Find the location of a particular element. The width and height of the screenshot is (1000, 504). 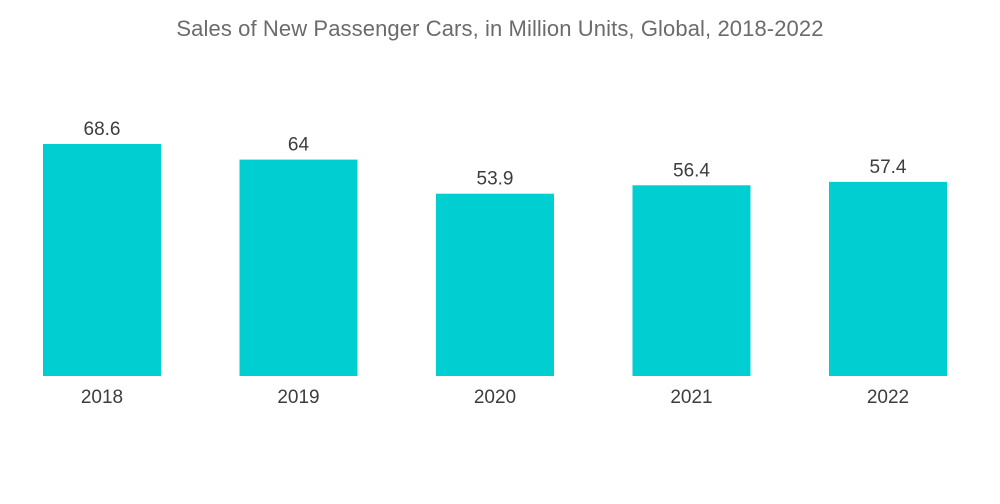

x-tick-label-2021: 2021 is located at coordinates (691, 397).